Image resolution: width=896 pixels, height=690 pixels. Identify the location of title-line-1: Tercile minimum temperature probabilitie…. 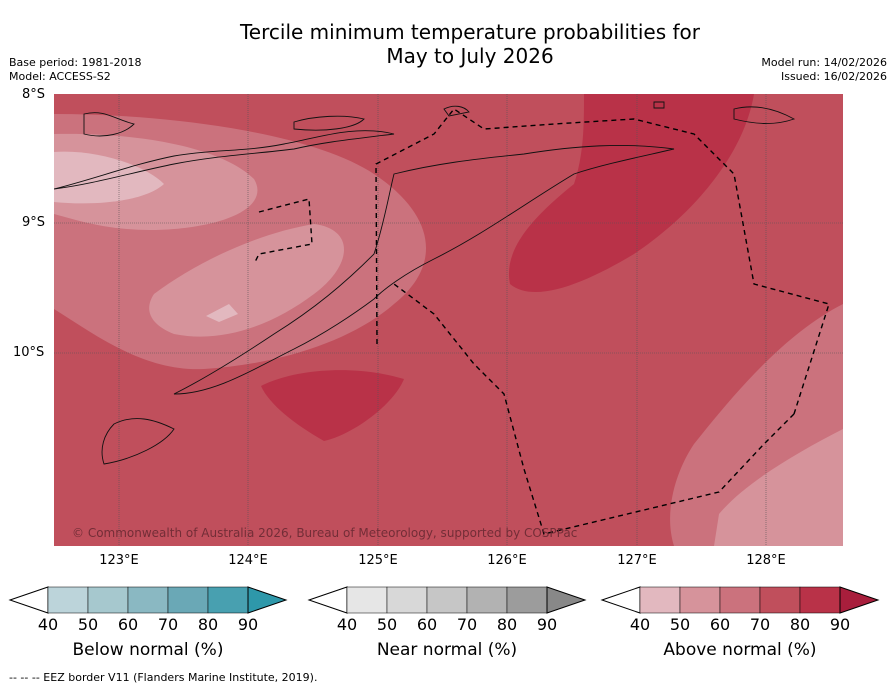
(470, 32).